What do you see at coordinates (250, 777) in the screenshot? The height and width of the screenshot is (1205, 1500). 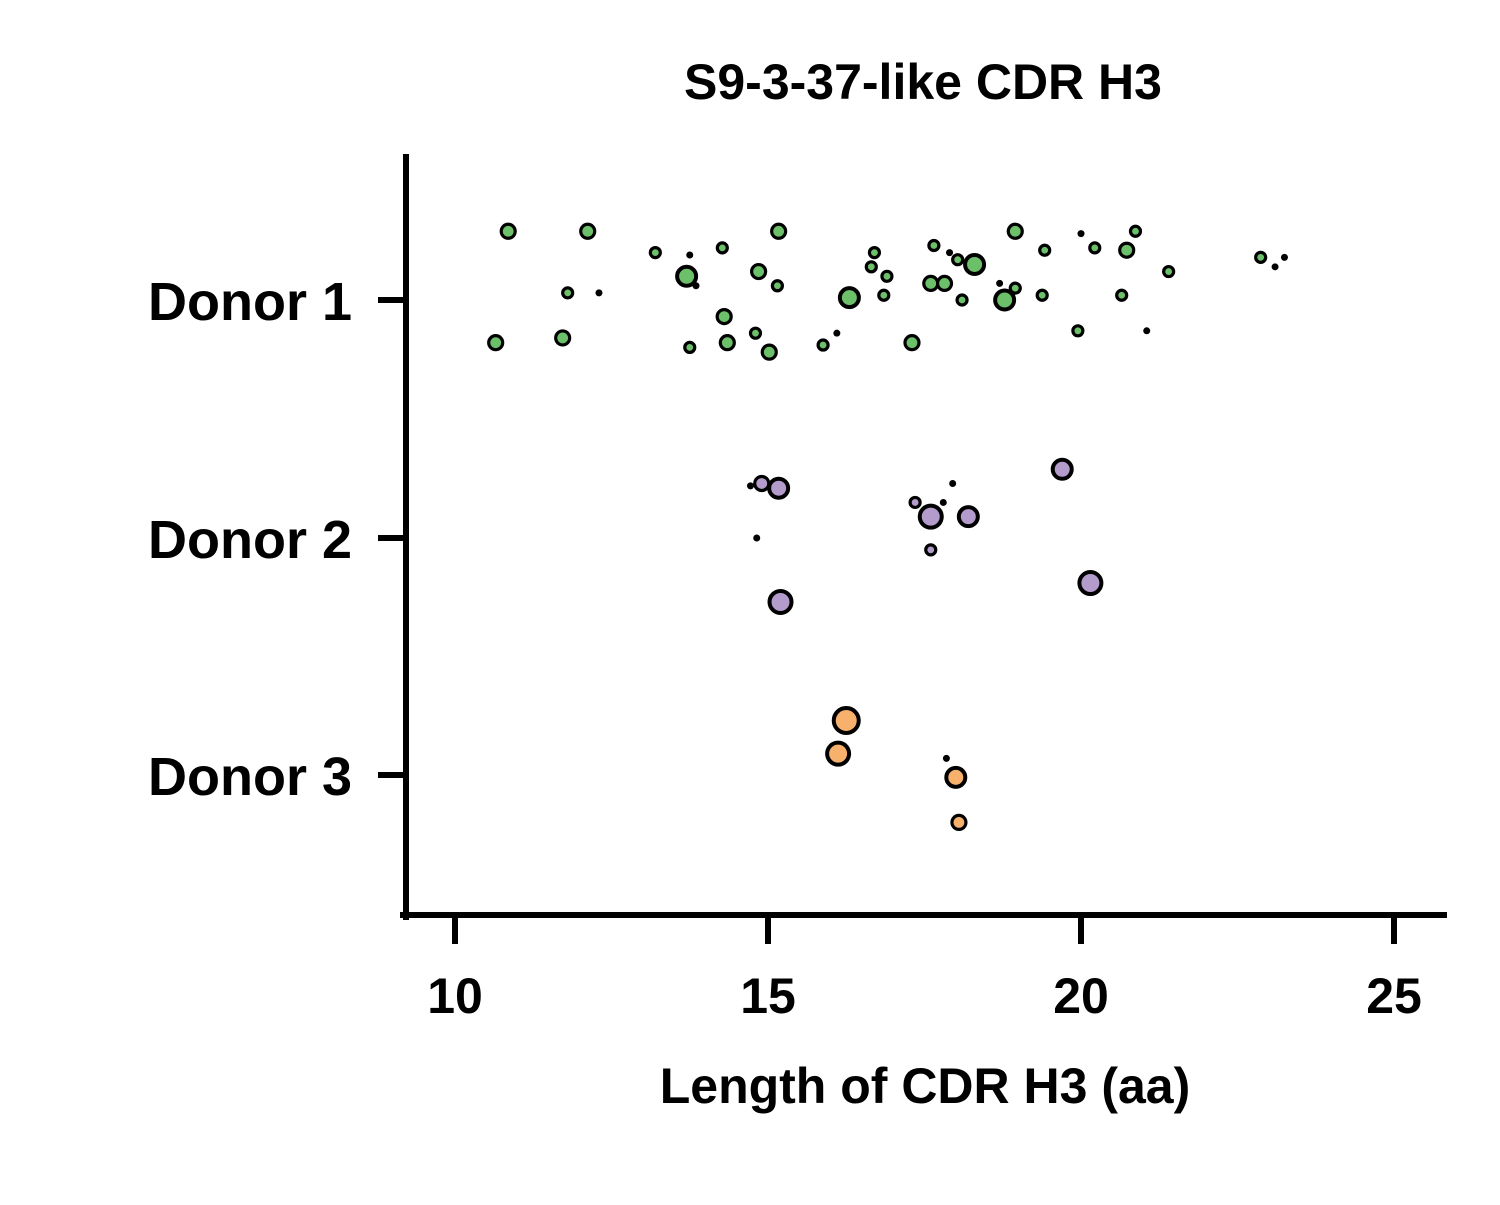 I see `y-tick-label: Donor 3` at bounding box center [250, 777].